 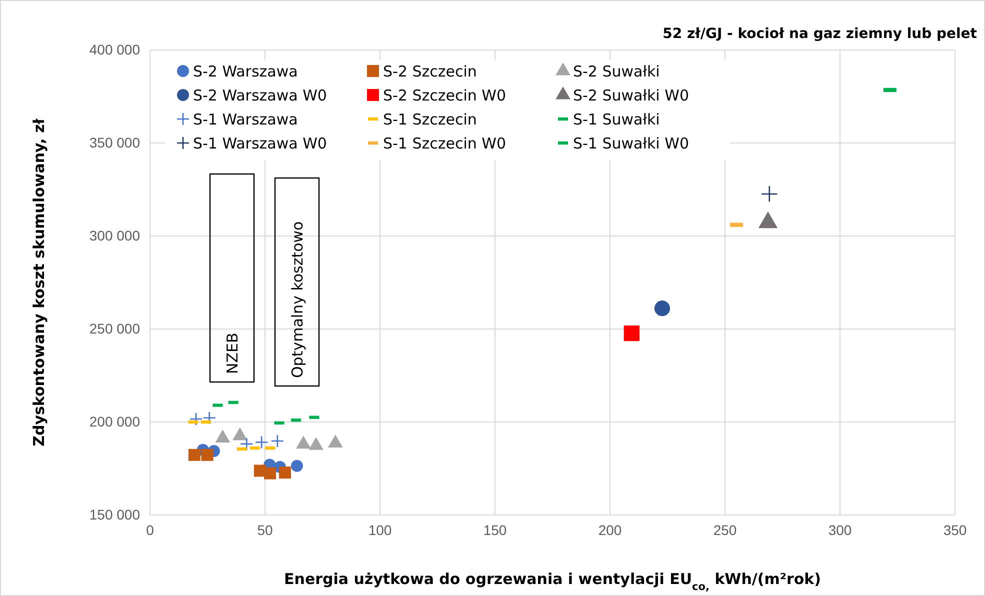 I want to click on x-tick-label: 0, so click(x=150, y=530).